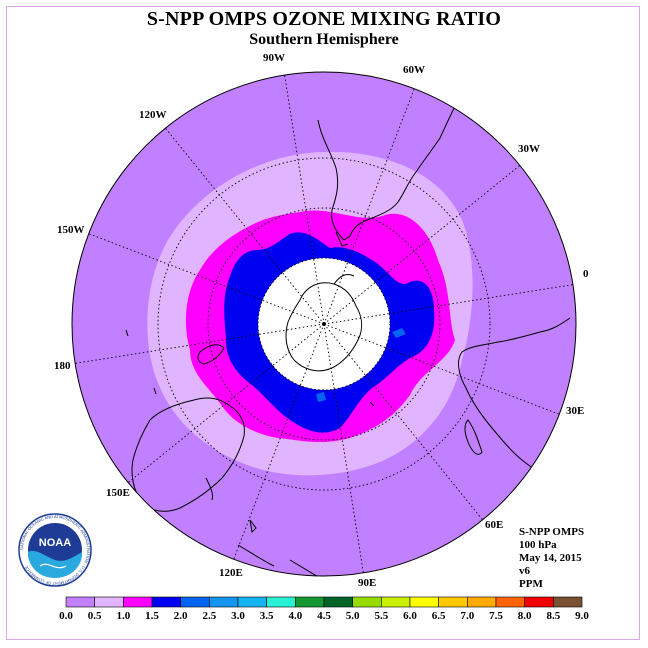 This screenshot has width=648, height=648. I want to click on info-version: v6, so click(524, 571).